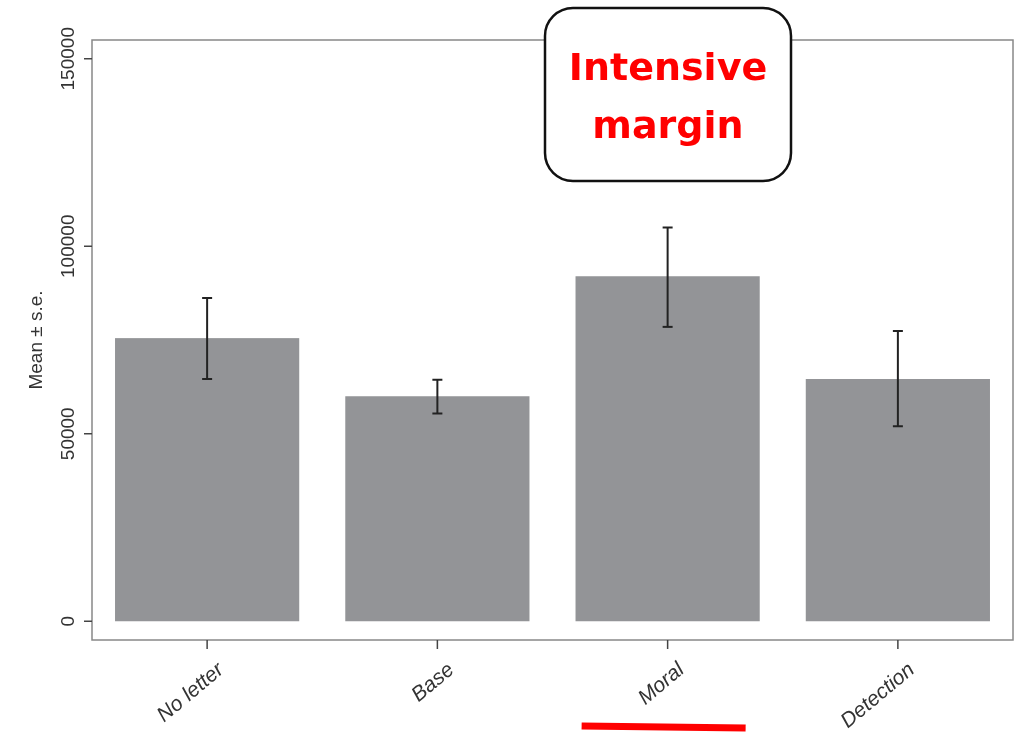 The image size is (1015, 744). Describe the element at coordinates (67, 621) in the screenshot. I see `y-tick-label: 0` at that location.